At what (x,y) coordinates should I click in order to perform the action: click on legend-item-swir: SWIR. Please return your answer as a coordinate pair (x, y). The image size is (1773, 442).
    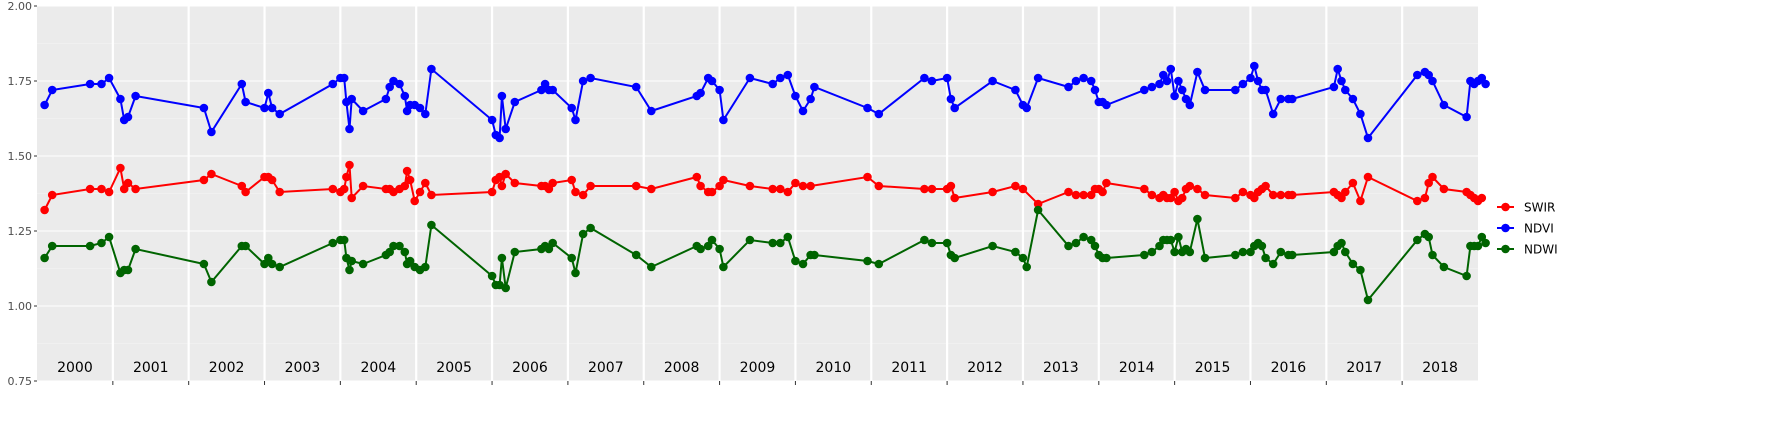
    Looking at the image, I should click on (1526, 208).